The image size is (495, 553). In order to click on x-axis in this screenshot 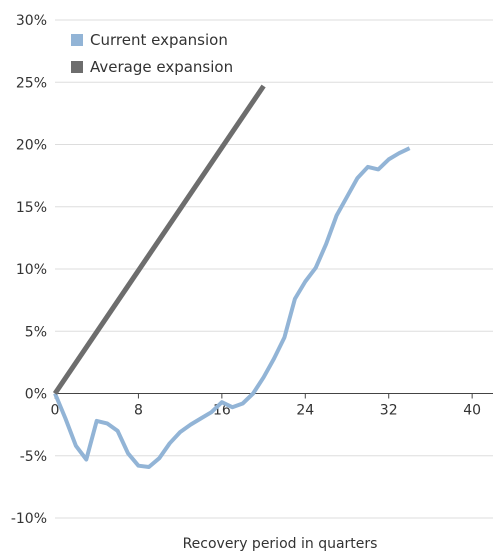, I will do `click(273, 396)`.